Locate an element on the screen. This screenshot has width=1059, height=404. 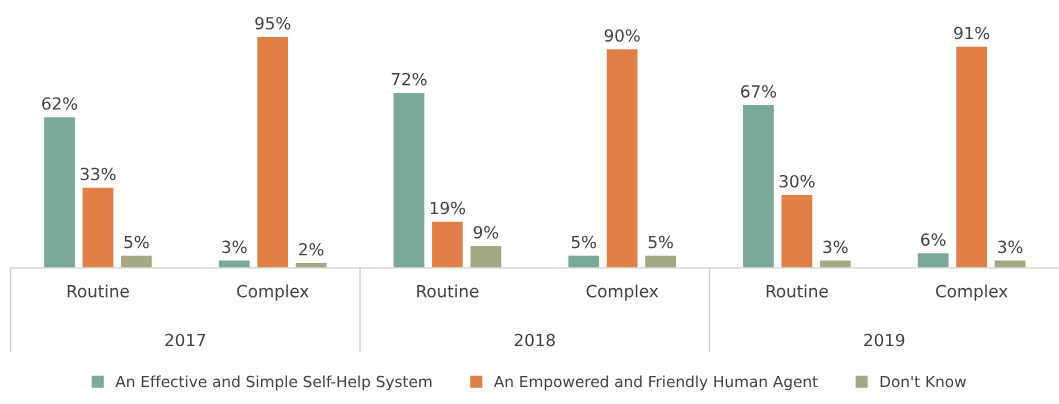
data-label: 72% is located at coordinates (409, 79).